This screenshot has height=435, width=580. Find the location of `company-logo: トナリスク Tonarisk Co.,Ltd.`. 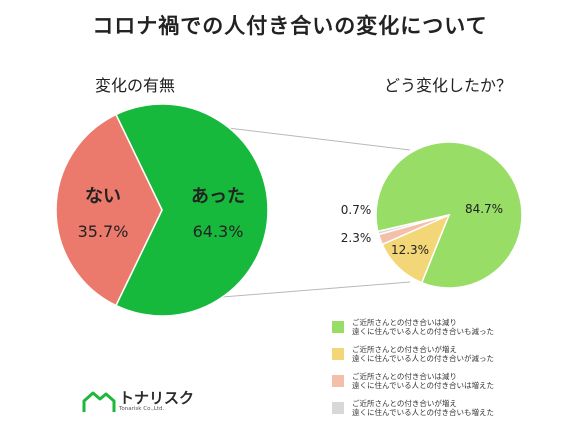

company-logo: トナリスク Tonarisk Co.,Ltd. is located at coordinates (138, 402).